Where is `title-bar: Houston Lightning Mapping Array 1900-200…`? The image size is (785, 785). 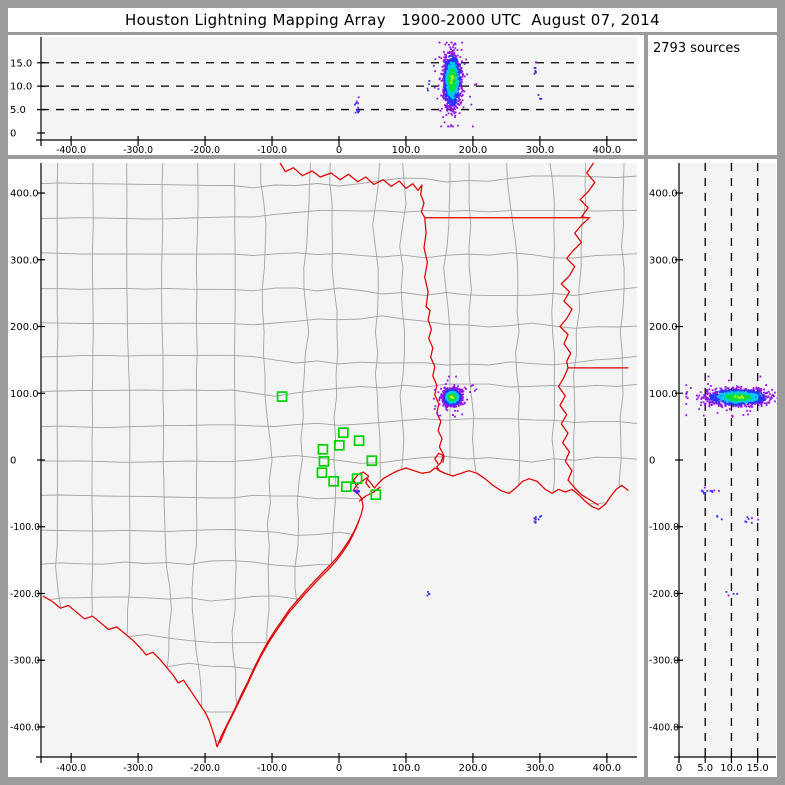
title-bar: Houston Lightning Mapping Array 1900-200… is located at coordinates (392, 20).